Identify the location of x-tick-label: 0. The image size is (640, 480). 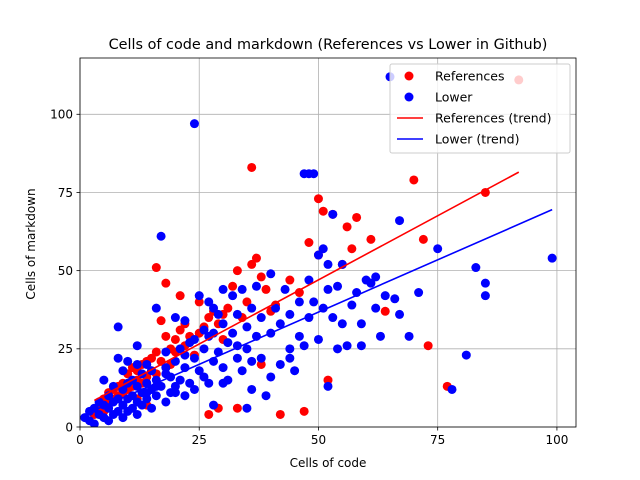
(80, 440).